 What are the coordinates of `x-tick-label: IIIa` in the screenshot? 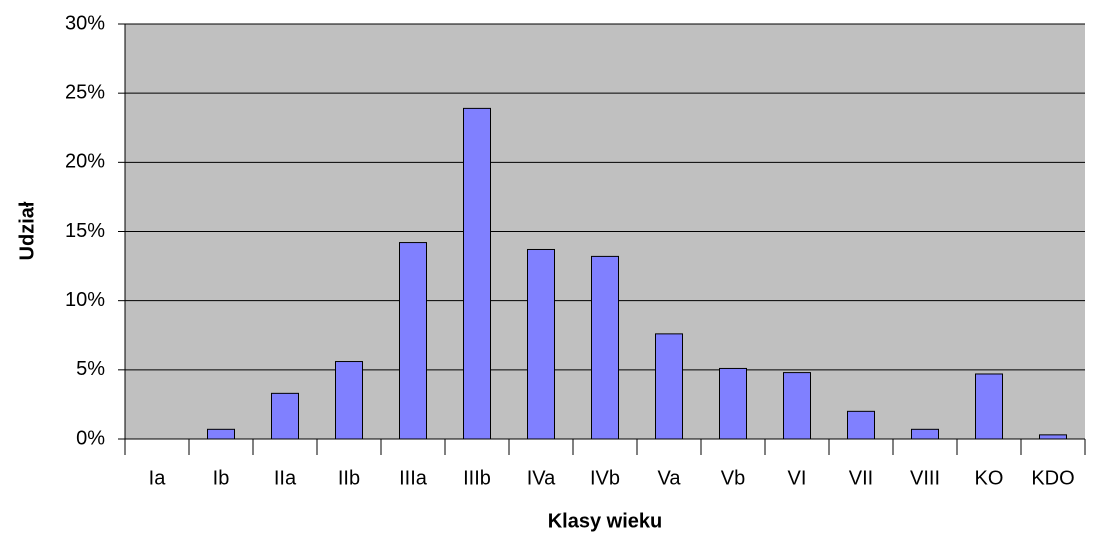 It's located at (413, 478).